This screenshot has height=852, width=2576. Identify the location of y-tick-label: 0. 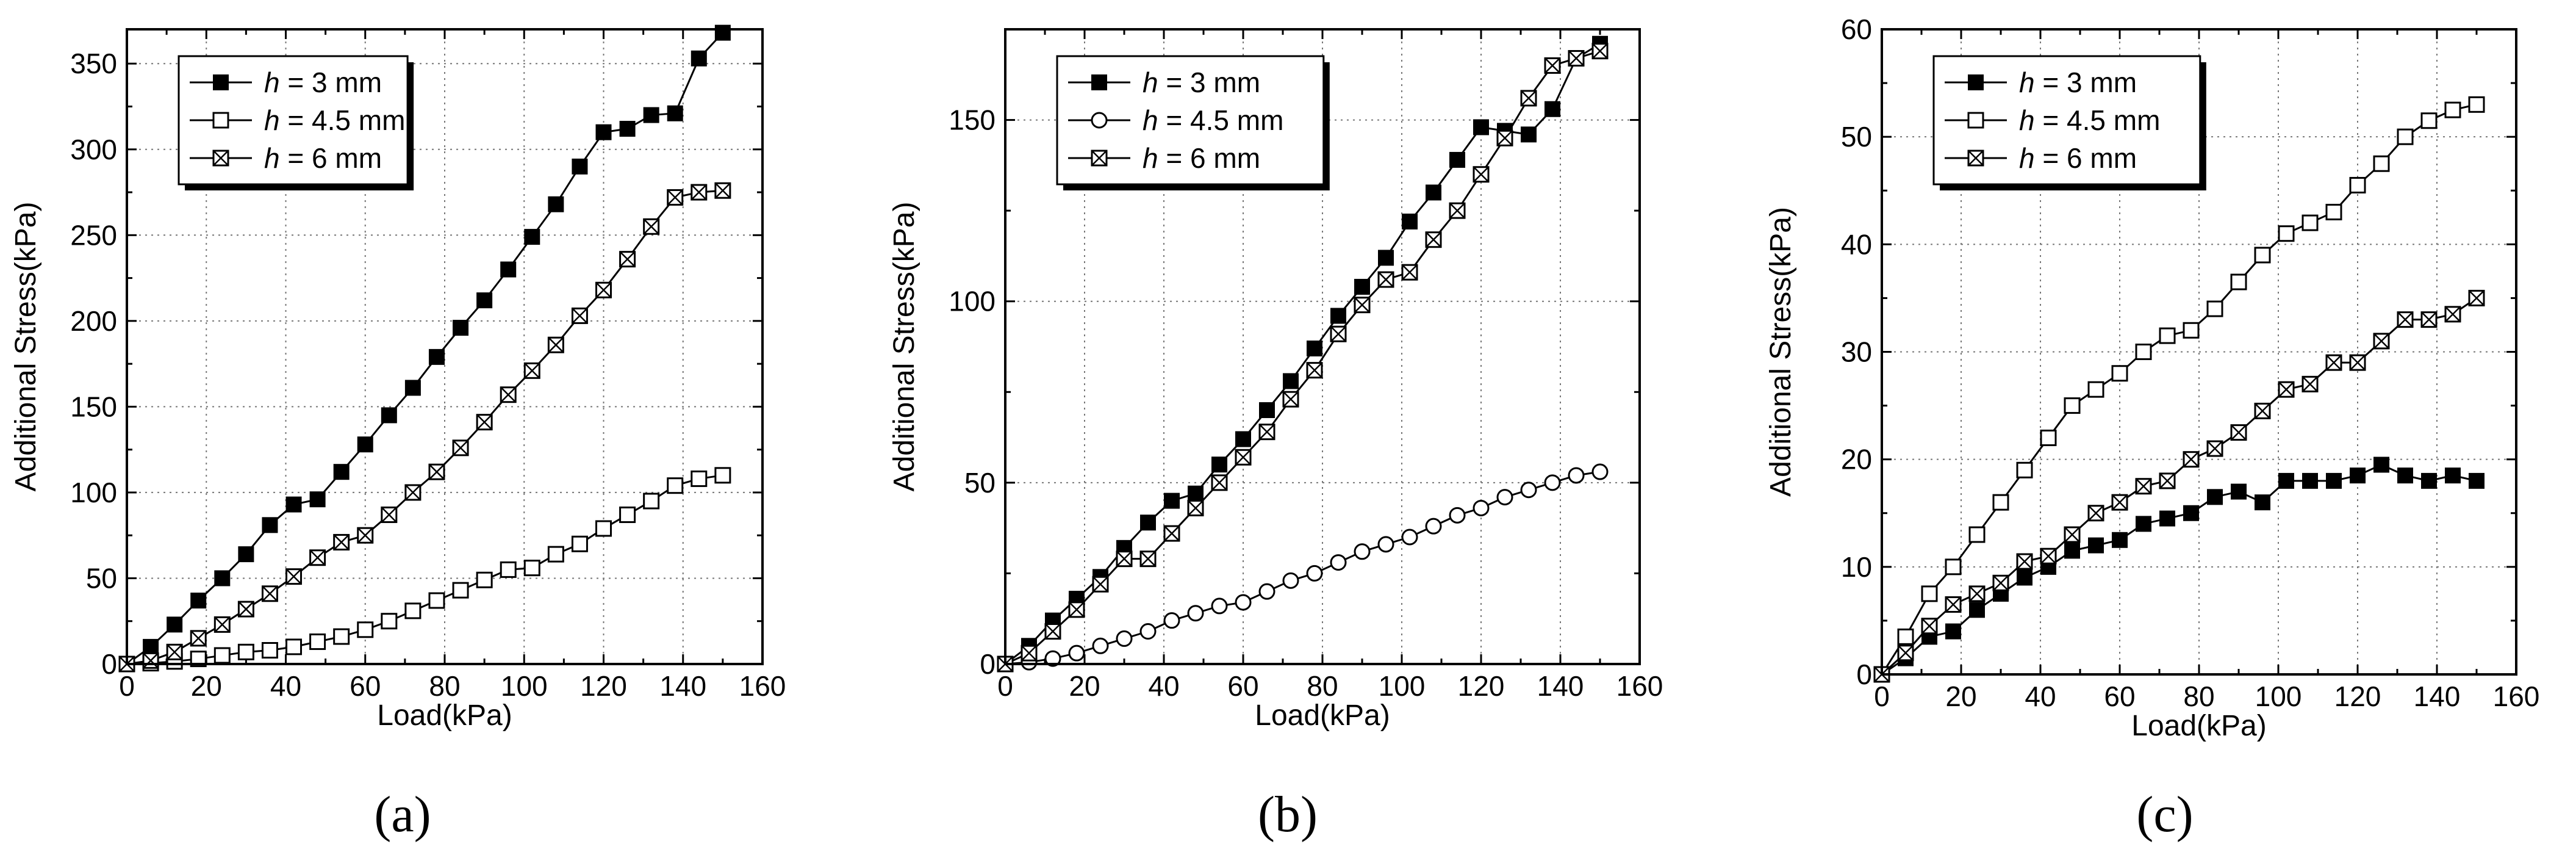
(1864, 674).